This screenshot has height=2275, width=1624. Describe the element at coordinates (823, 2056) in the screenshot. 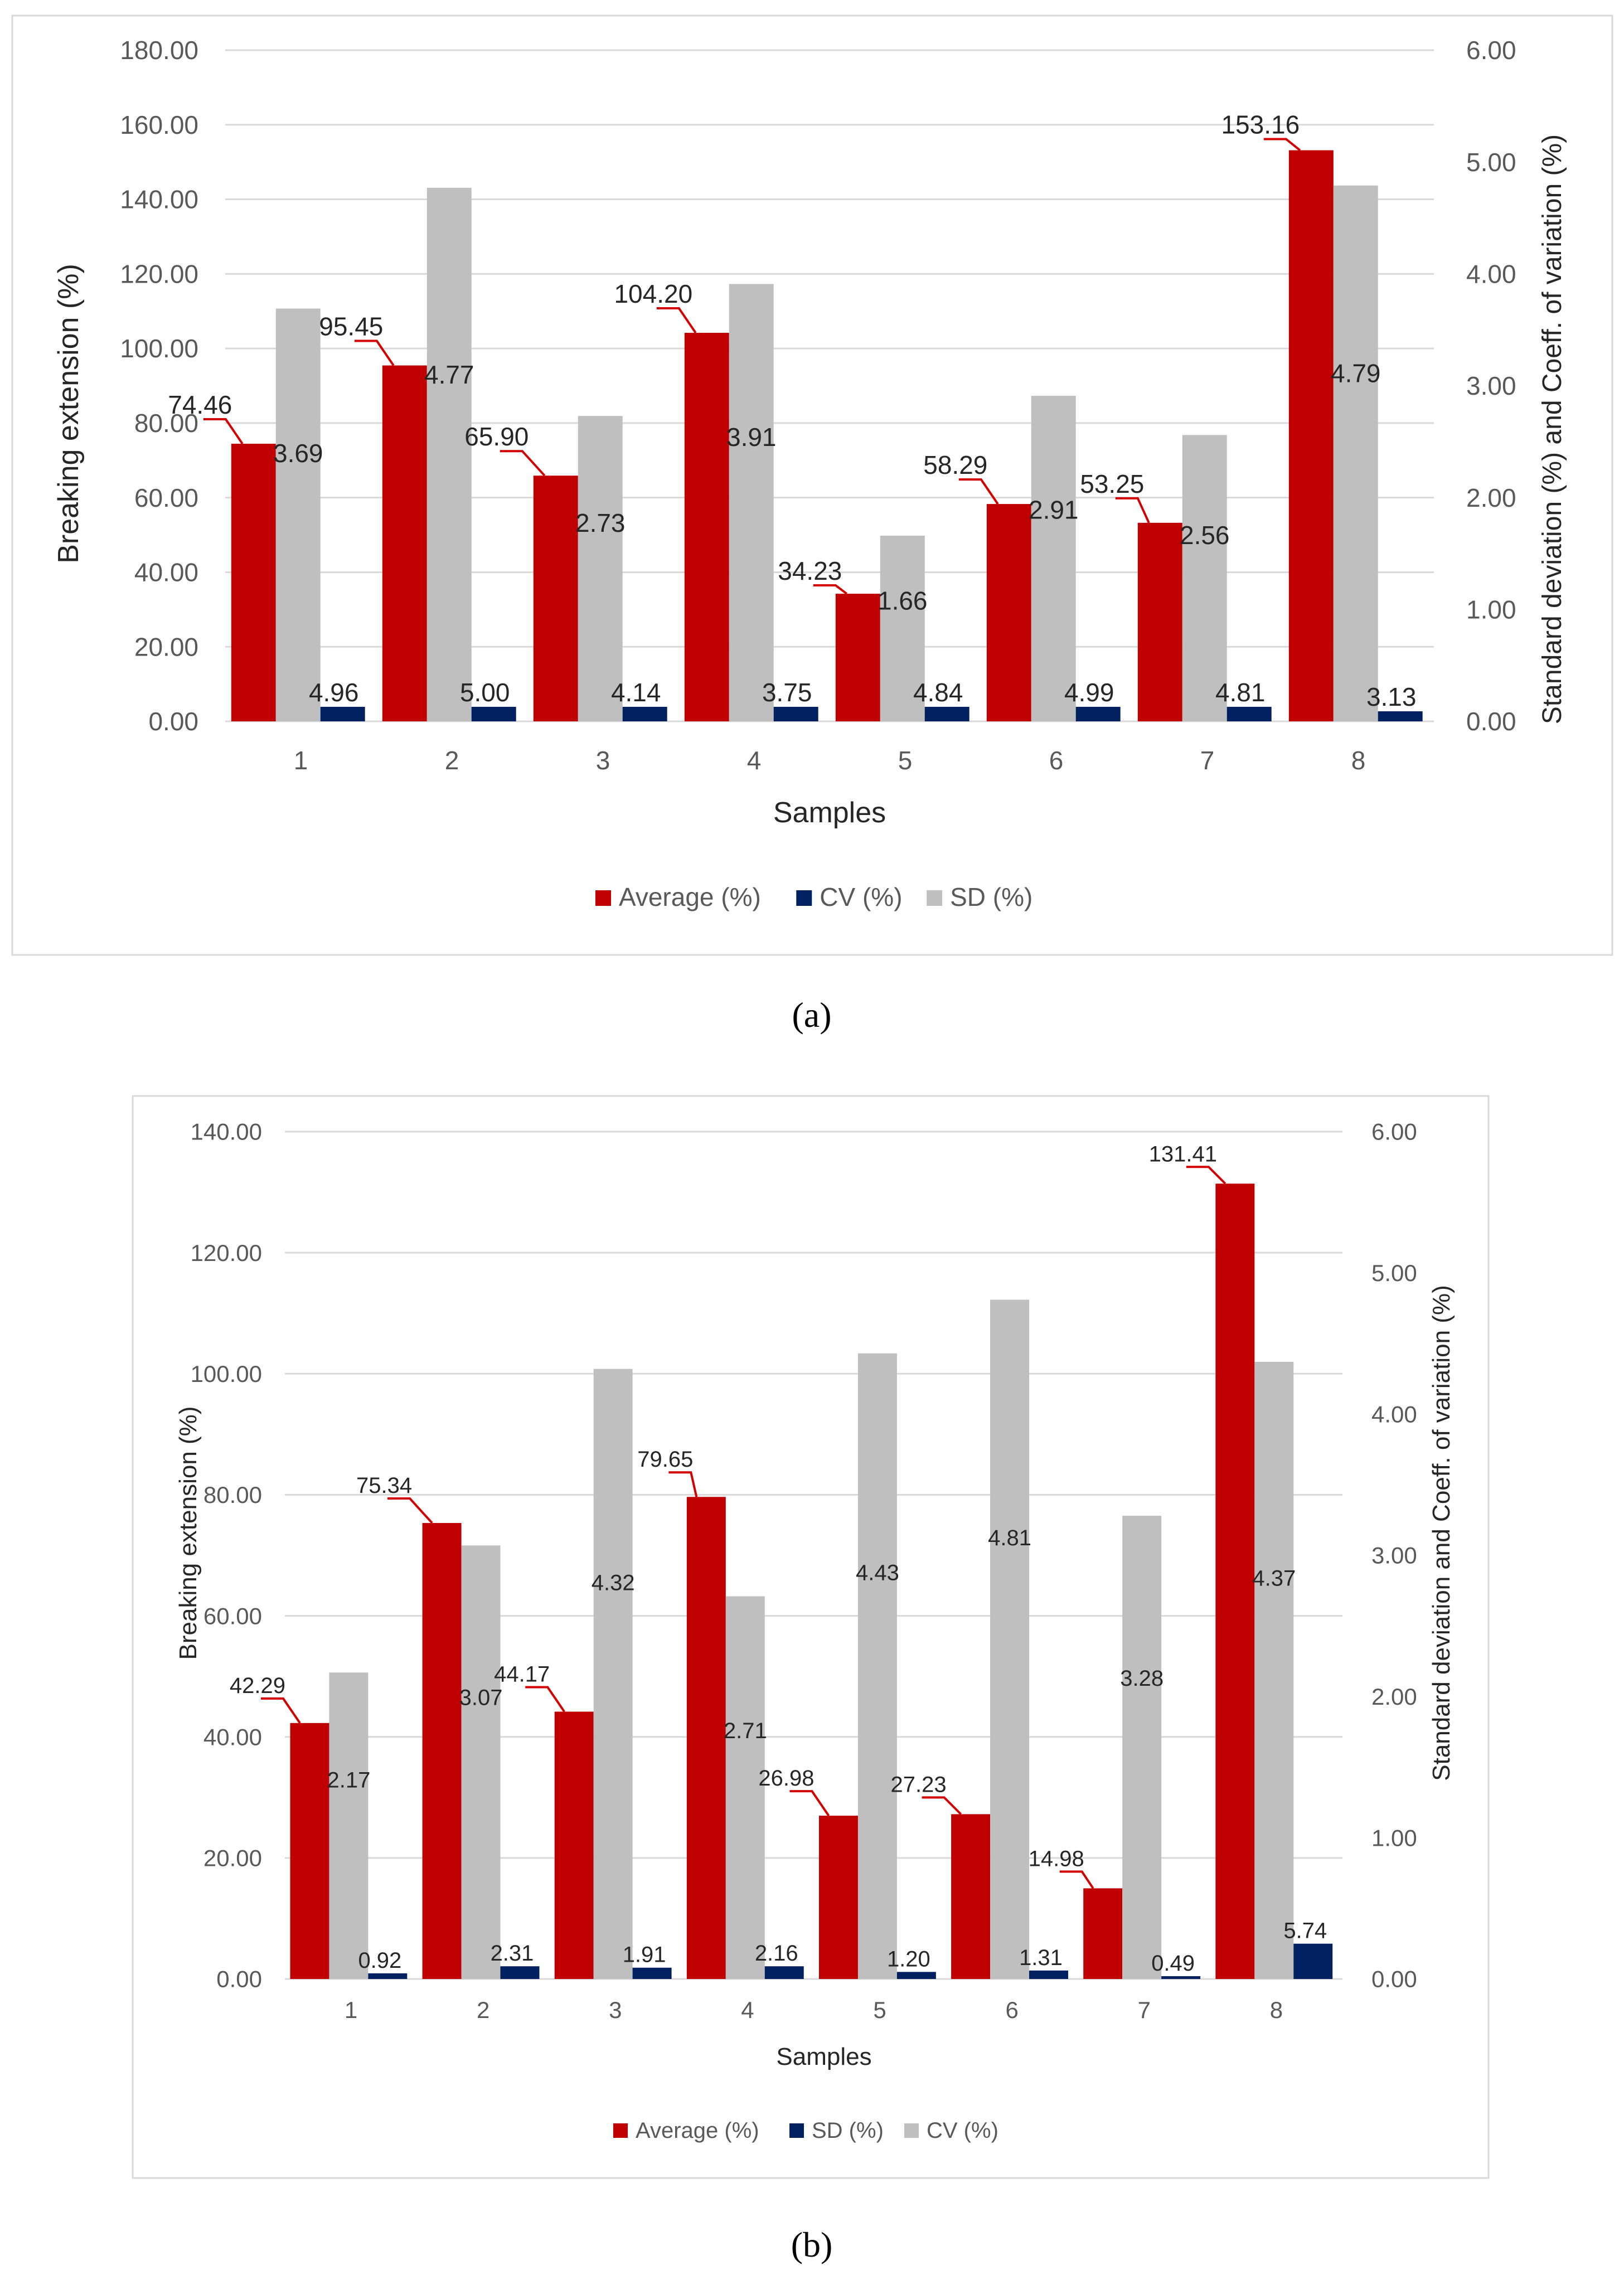

I see `chart-b-x-axis-title: Samples` at that location.